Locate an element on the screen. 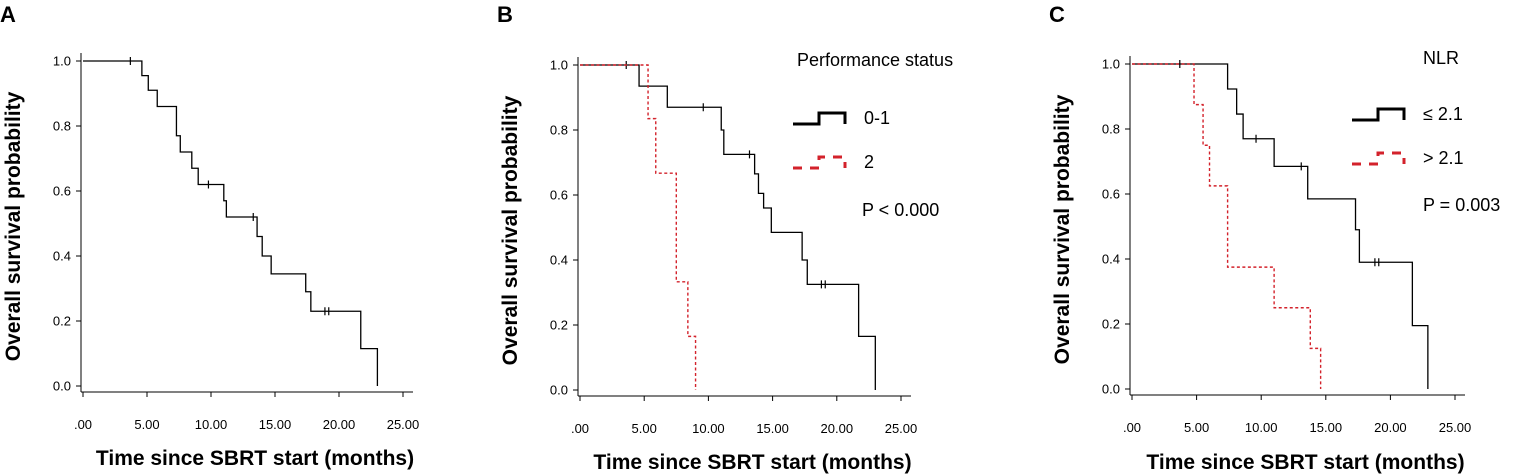  legend-label-2: > 2.1 is located at coordinates (1443, 158).